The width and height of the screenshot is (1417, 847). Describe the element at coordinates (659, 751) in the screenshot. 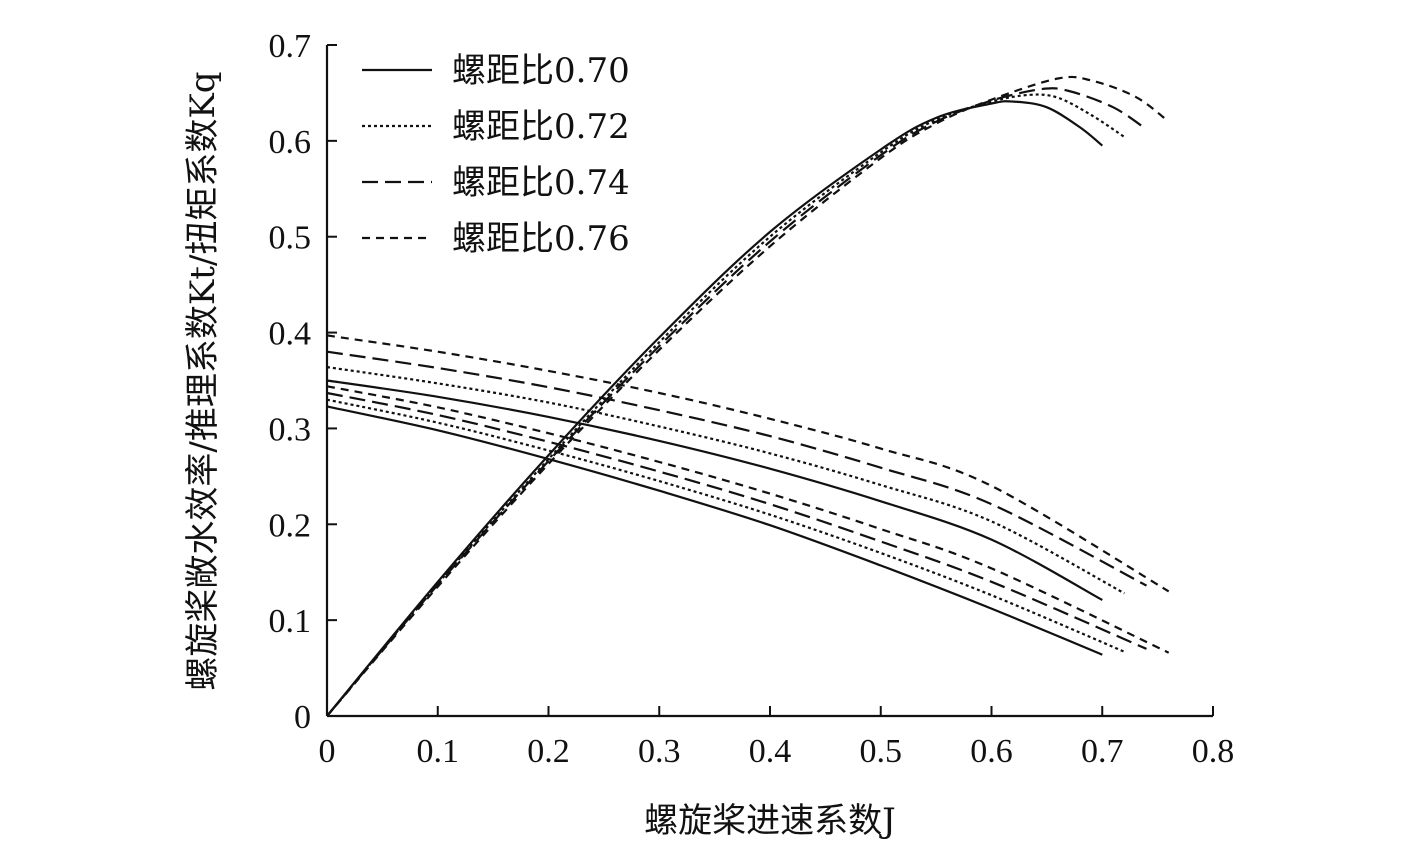

I see `x-tick-label: 0.3` at that location.